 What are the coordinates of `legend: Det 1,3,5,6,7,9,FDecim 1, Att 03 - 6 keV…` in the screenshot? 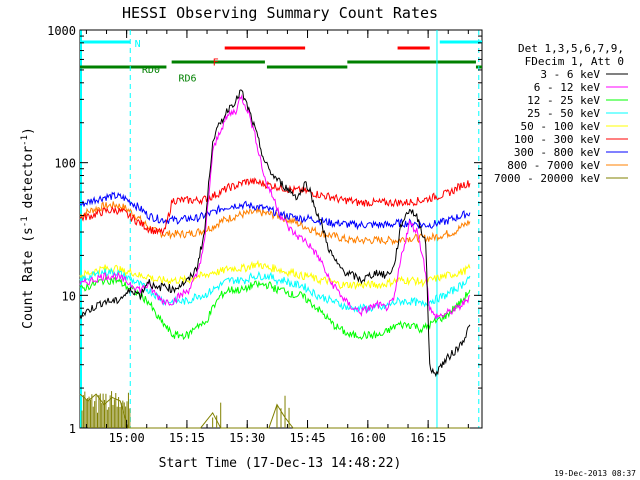 It's located at (561, 113).